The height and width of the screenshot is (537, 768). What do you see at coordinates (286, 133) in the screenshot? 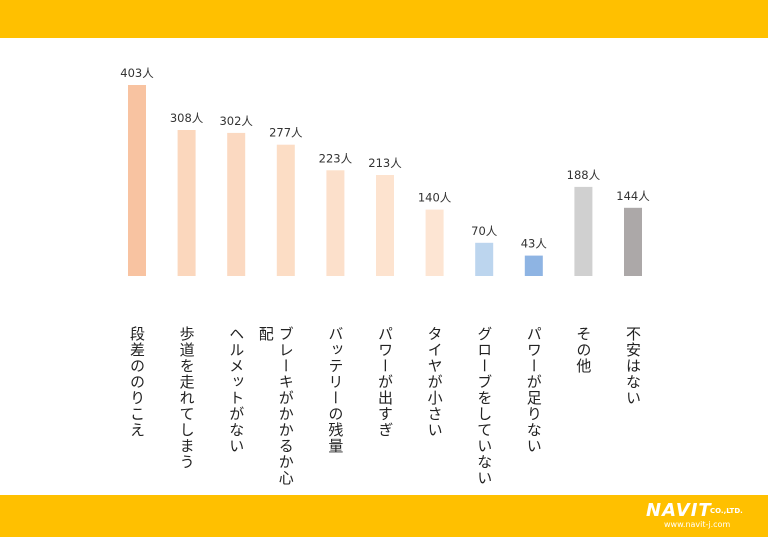
I see `value-label-3: 277人` at bounding box center [286, 133].